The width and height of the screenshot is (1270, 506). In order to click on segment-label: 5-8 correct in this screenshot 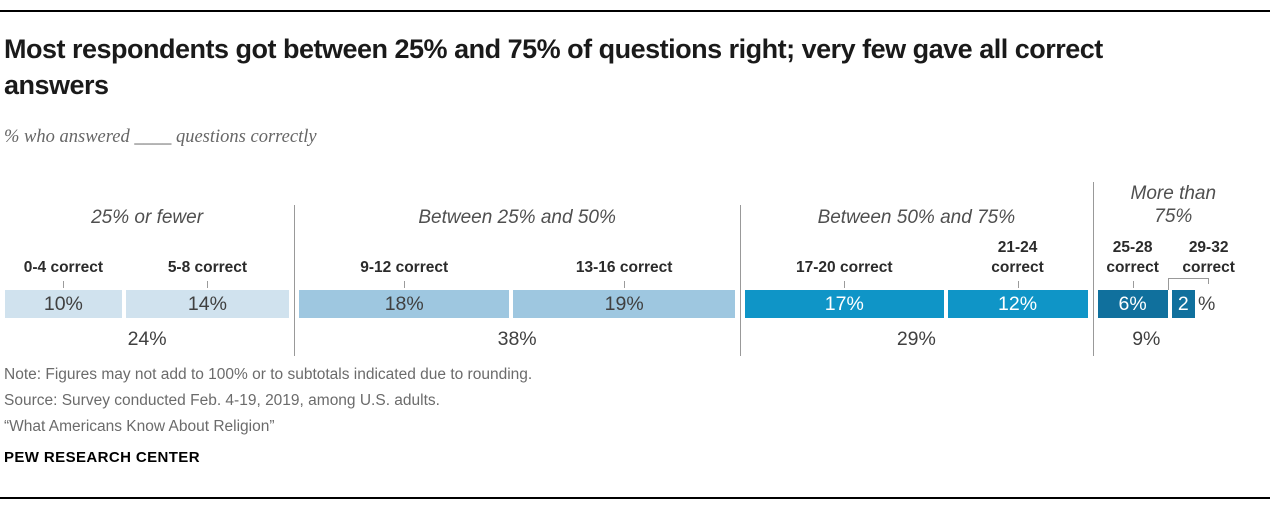, I will do `click(228, 268)`.